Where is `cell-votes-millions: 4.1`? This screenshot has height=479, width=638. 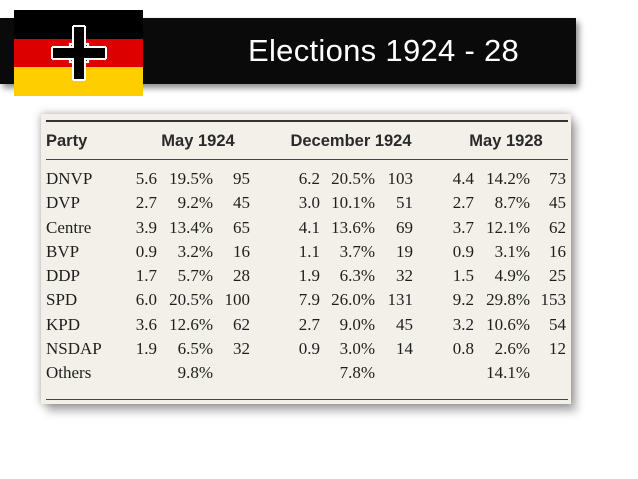
cell-votes-millions: 4.1 is located at coordinates (309, 227).